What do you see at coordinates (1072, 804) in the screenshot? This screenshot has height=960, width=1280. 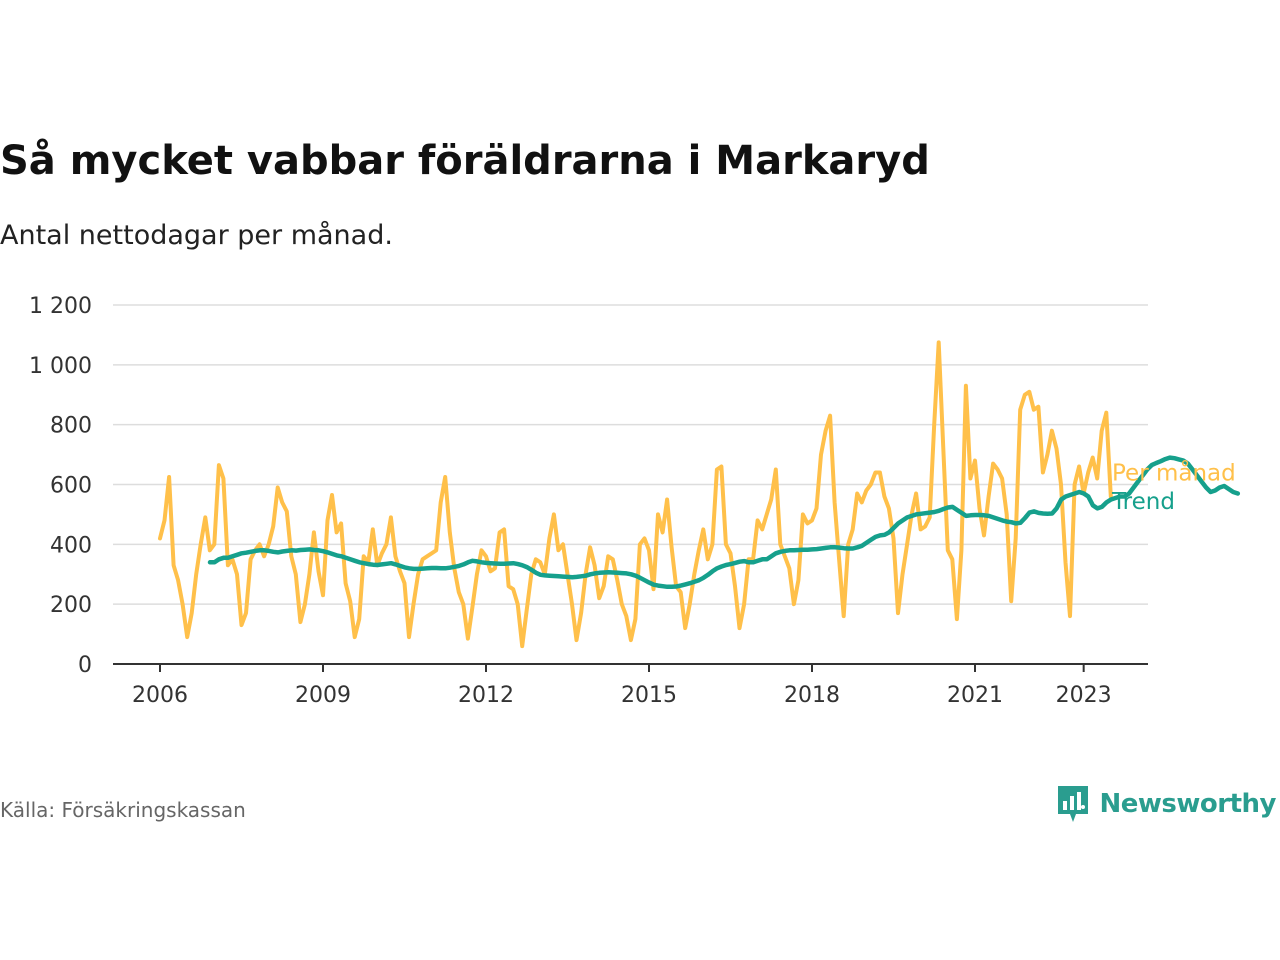 I see `newsworthy-logo-icon` at bounding box center [1072, 804].